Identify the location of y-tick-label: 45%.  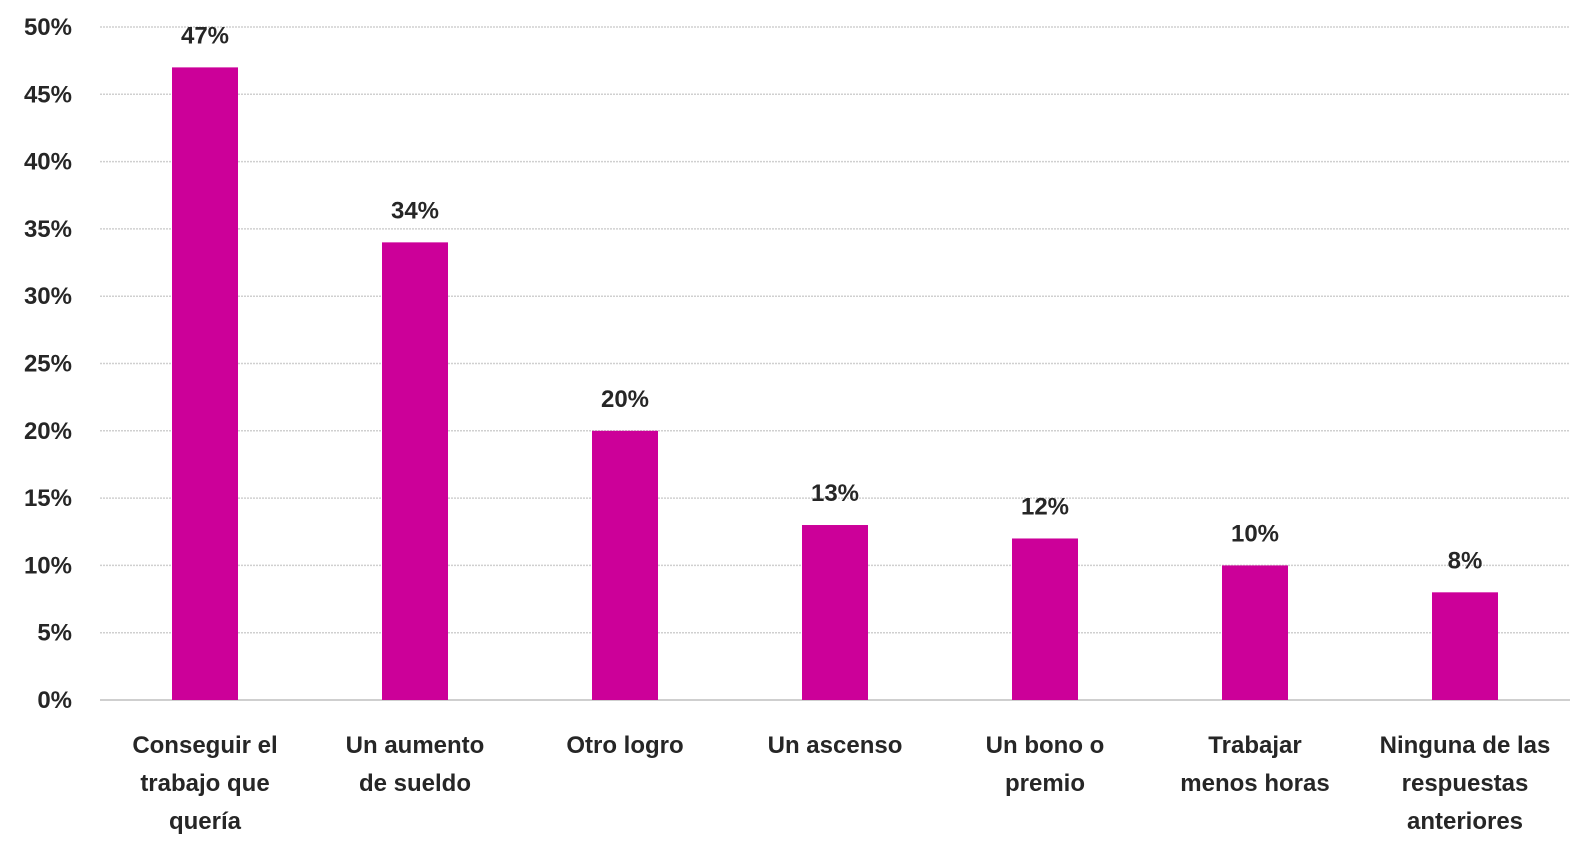
(48, 94).